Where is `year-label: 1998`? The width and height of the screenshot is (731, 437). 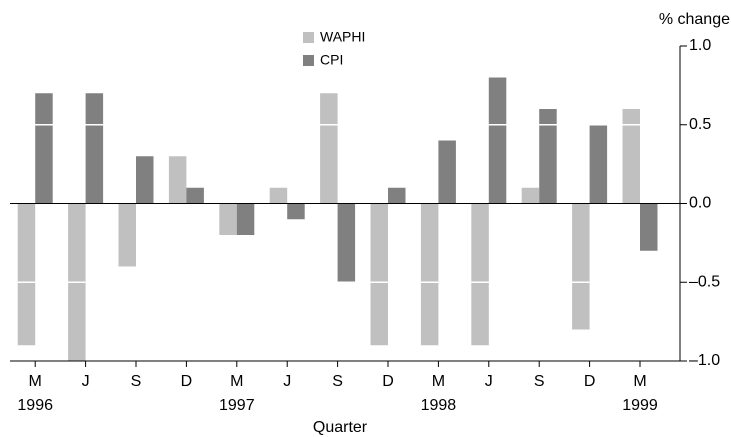
year-label: 1998 is located at coordinates (439, 405).